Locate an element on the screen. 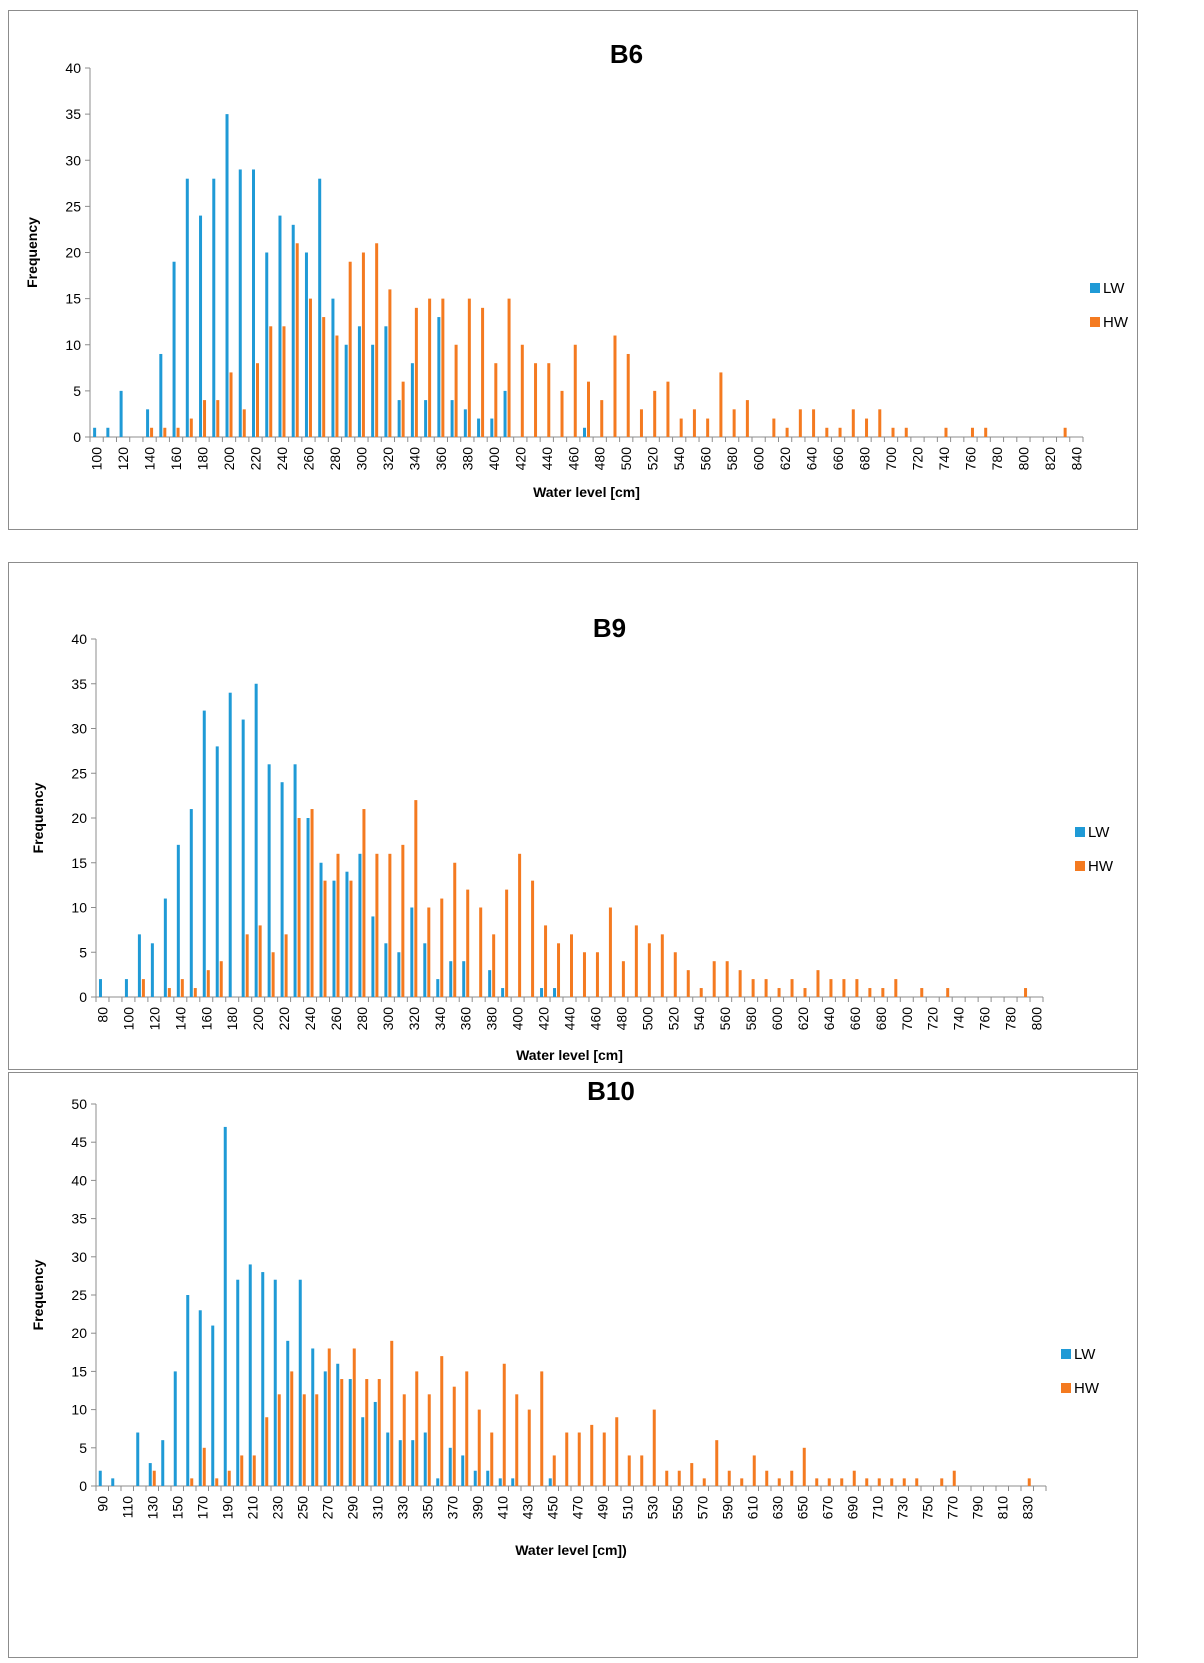  y-tick-label: 40 is located at coordinates (79, 1180).